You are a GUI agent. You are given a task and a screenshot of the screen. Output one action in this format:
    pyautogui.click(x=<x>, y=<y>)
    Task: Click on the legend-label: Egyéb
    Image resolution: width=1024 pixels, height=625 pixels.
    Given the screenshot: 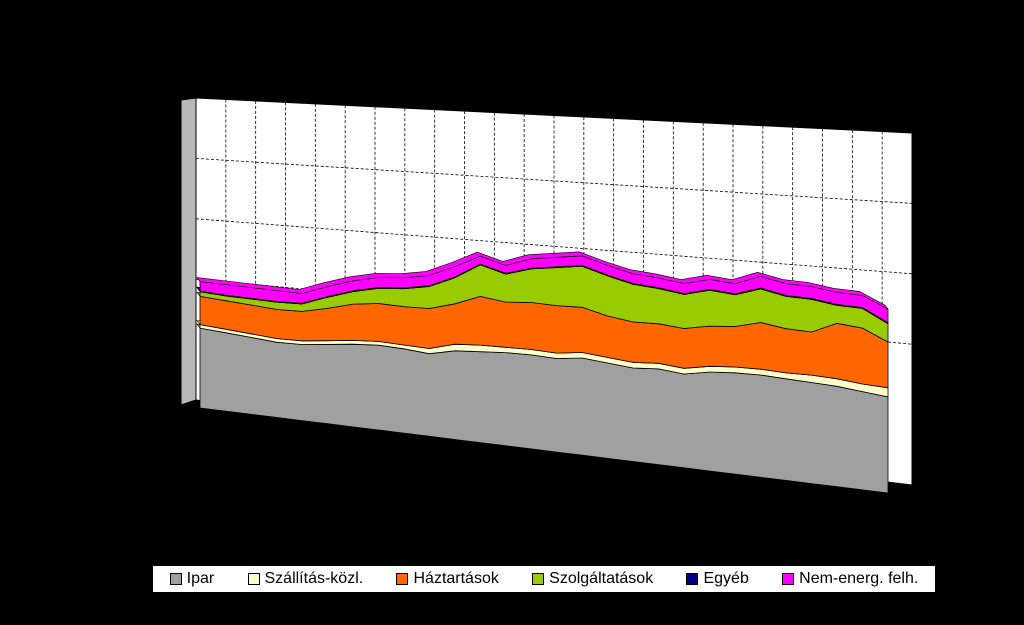 What is the action you would take?
    pyautogui.click(x=726, y=578)
    